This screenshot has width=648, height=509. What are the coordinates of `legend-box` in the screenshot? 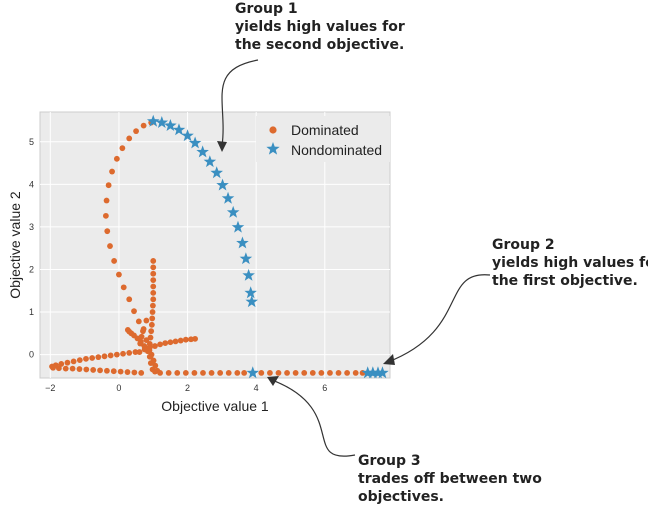 It's located at (323, 139).